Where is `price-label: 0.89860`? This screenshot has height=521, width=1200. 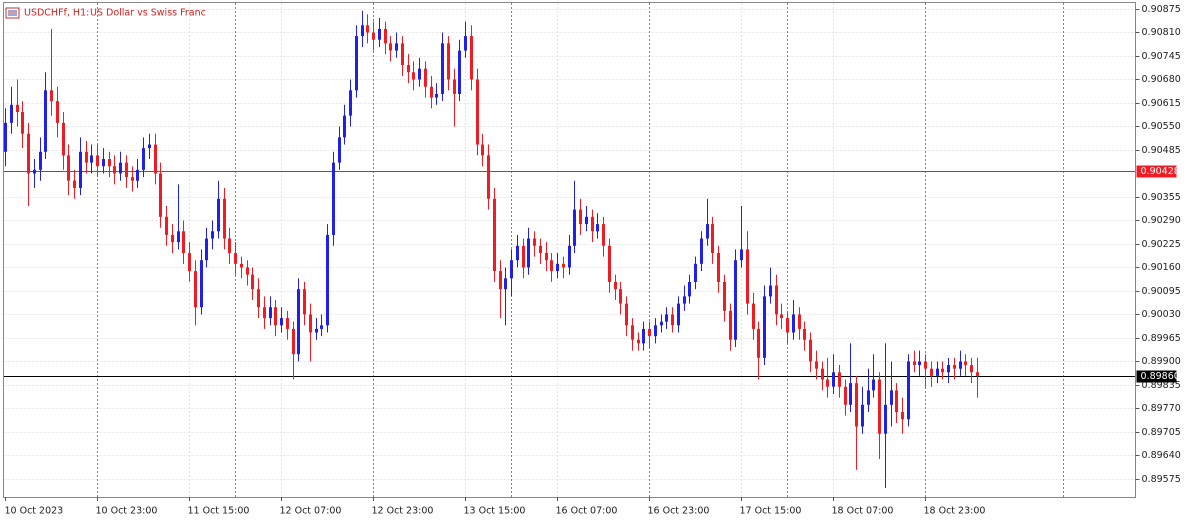
price-label: 0.89860 is located at coordinates (1160, 376).